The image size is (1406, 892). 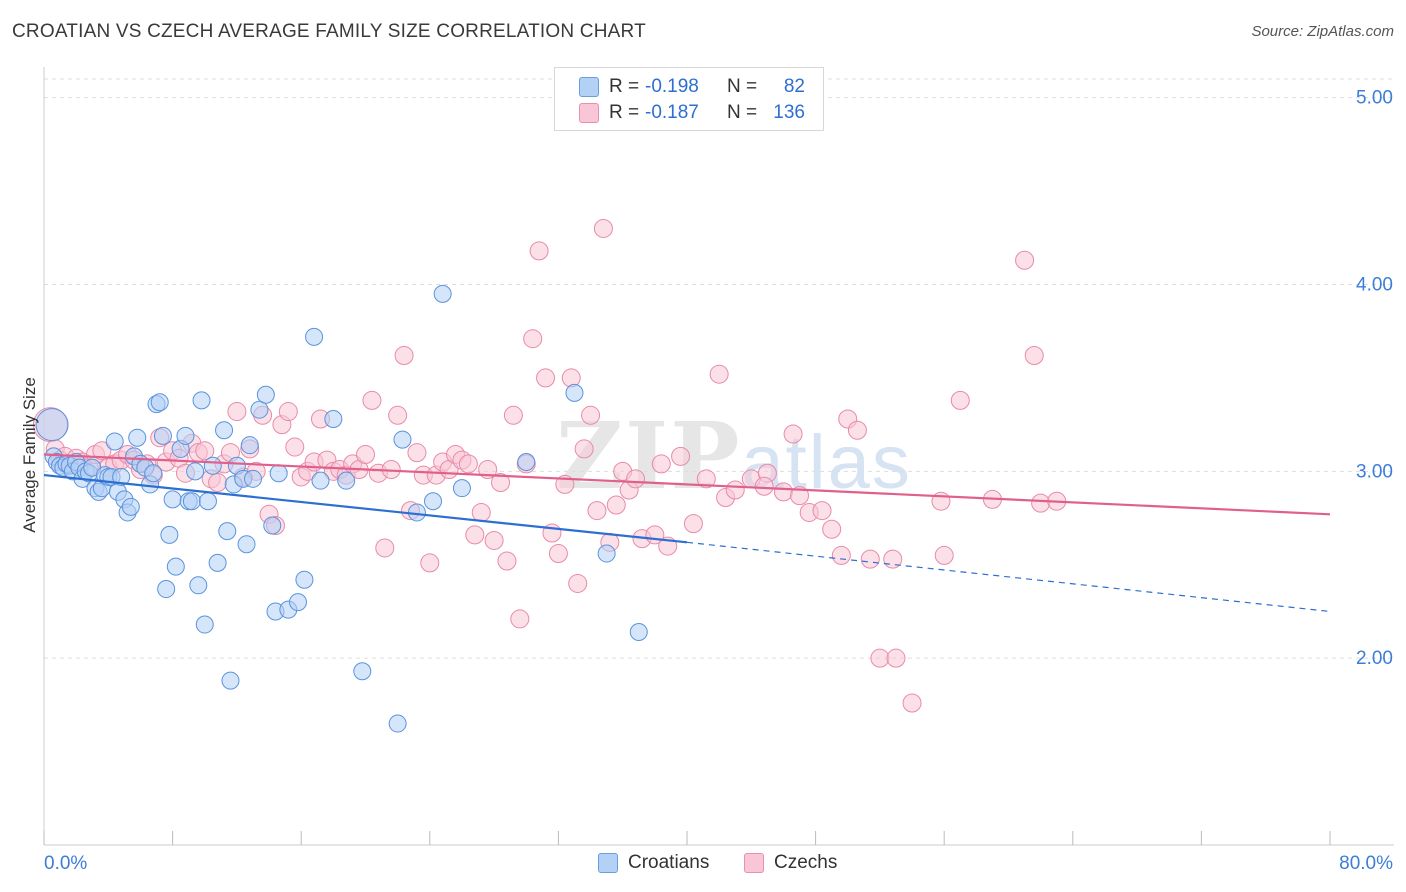 I want to click on series-legend: Croatians Czechs, so click(x=703, y=865).